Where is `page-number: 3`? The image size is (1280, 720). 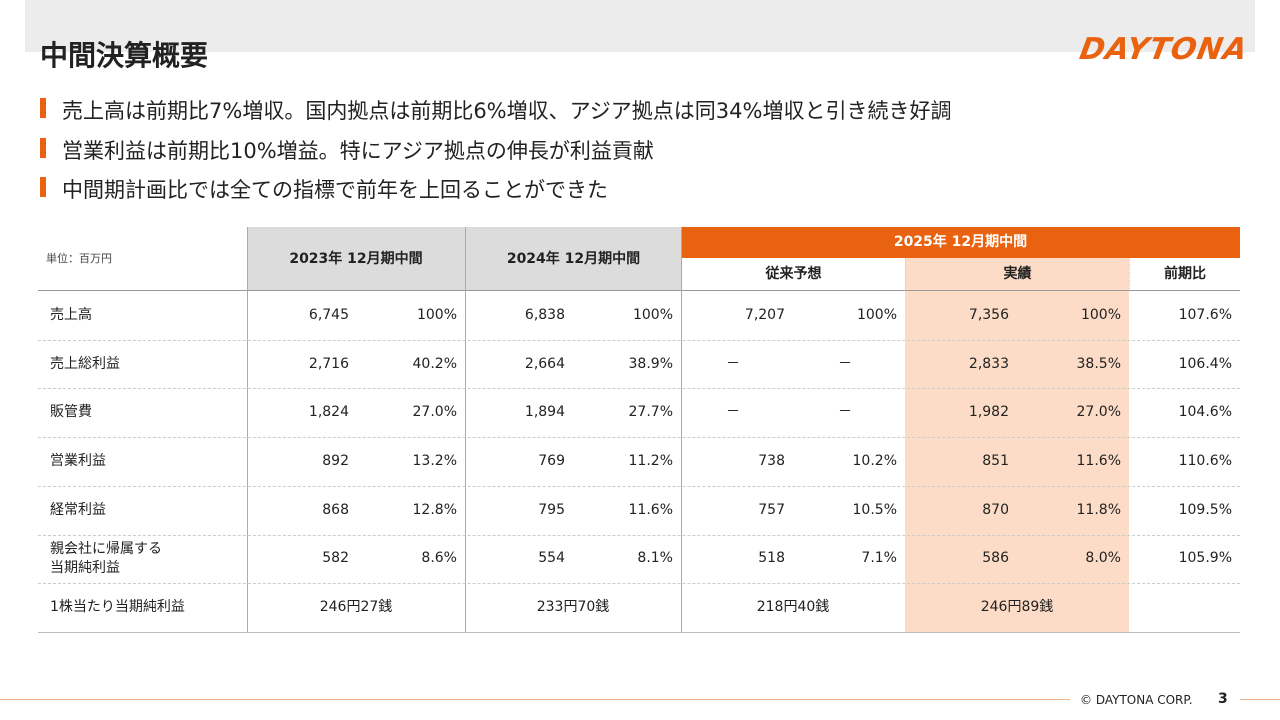 page-number: 3 is located at coordinates (1223, 699).